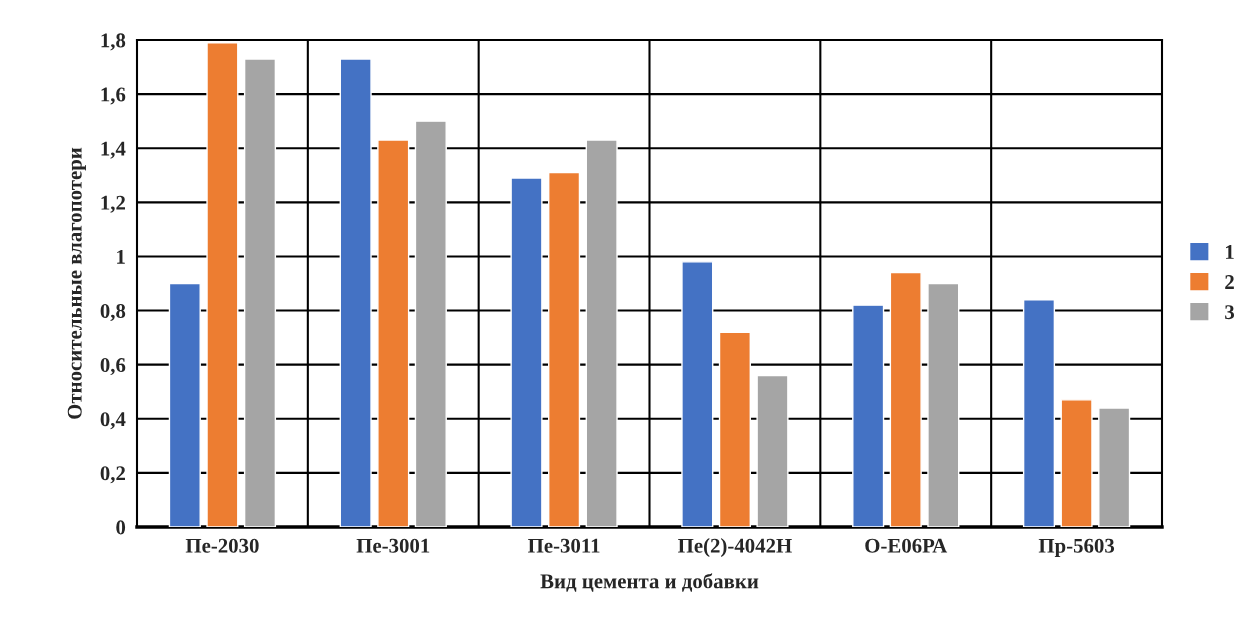  Describe the element at coordinates (121, 256) in the screenshot. I see `y-tick-label: 1` at that location.